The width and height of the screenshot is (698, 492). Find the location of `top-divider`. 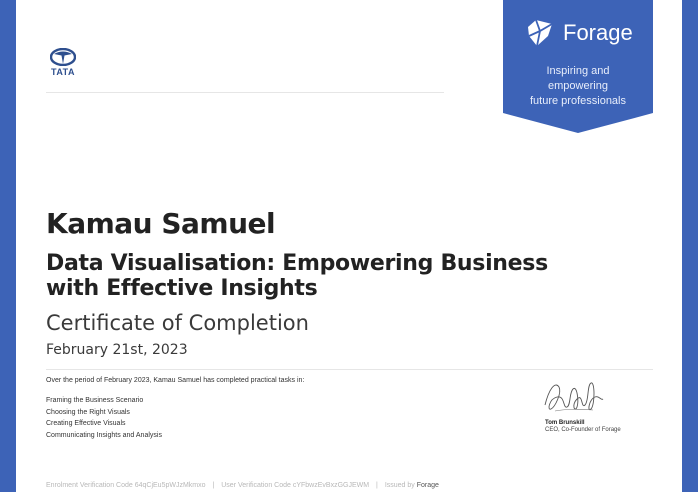

top-divider is located at coordinates (245, 92).